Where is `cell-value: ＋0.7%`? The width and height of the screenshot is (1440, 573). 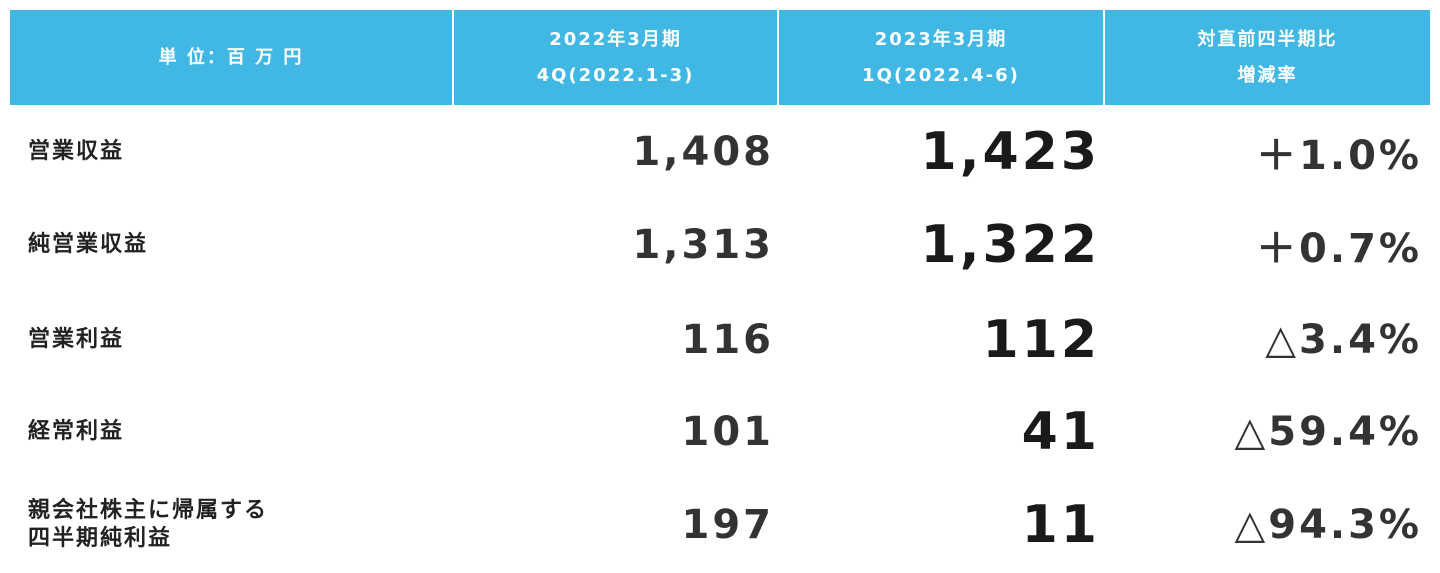
cell-value: ＋0.7% is located at coordinates (1339, 249).